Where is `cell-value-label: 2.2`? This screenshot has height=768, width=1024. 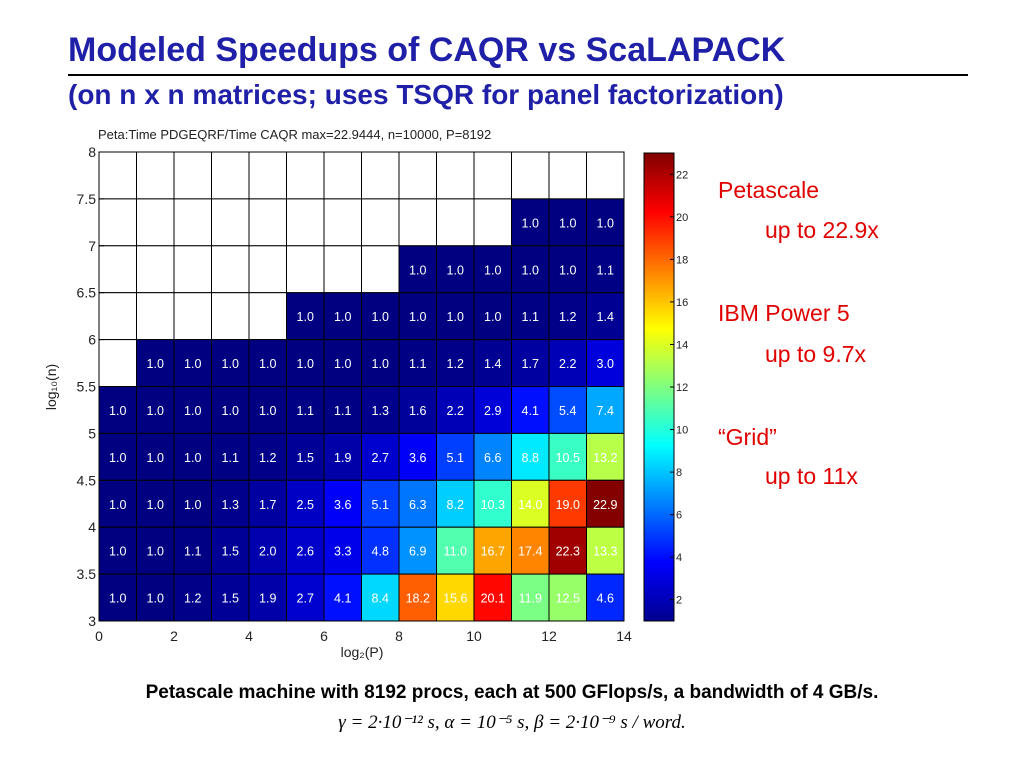
cell-value-label: 2.2 is located at coordinates (567, 364).